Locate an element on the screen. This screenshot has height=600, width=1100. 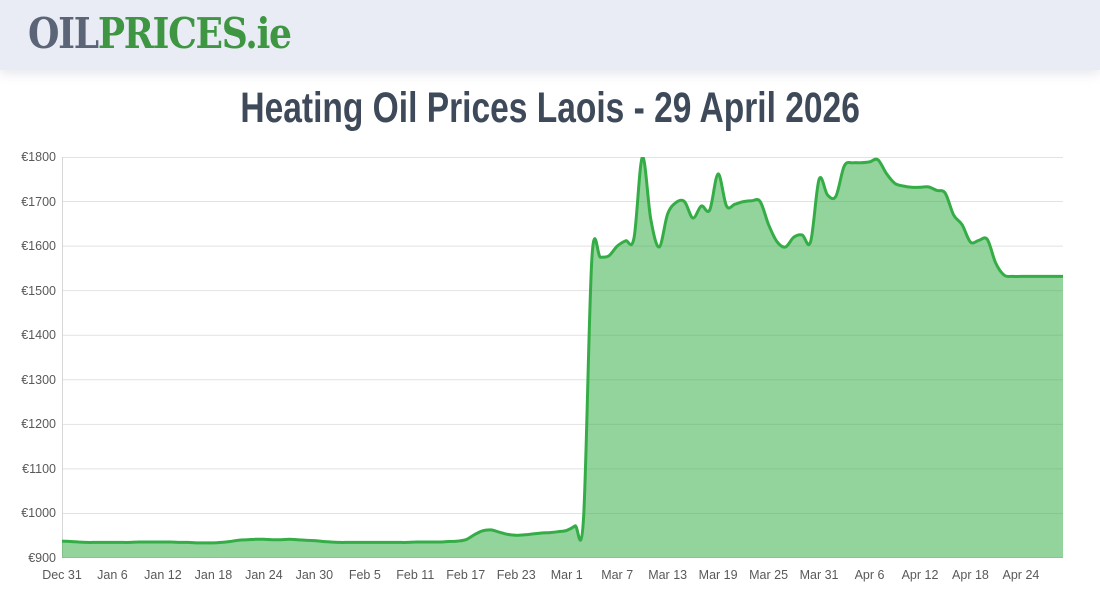
site-header: OILPRICES.ie is located at coordinates (550, 35).